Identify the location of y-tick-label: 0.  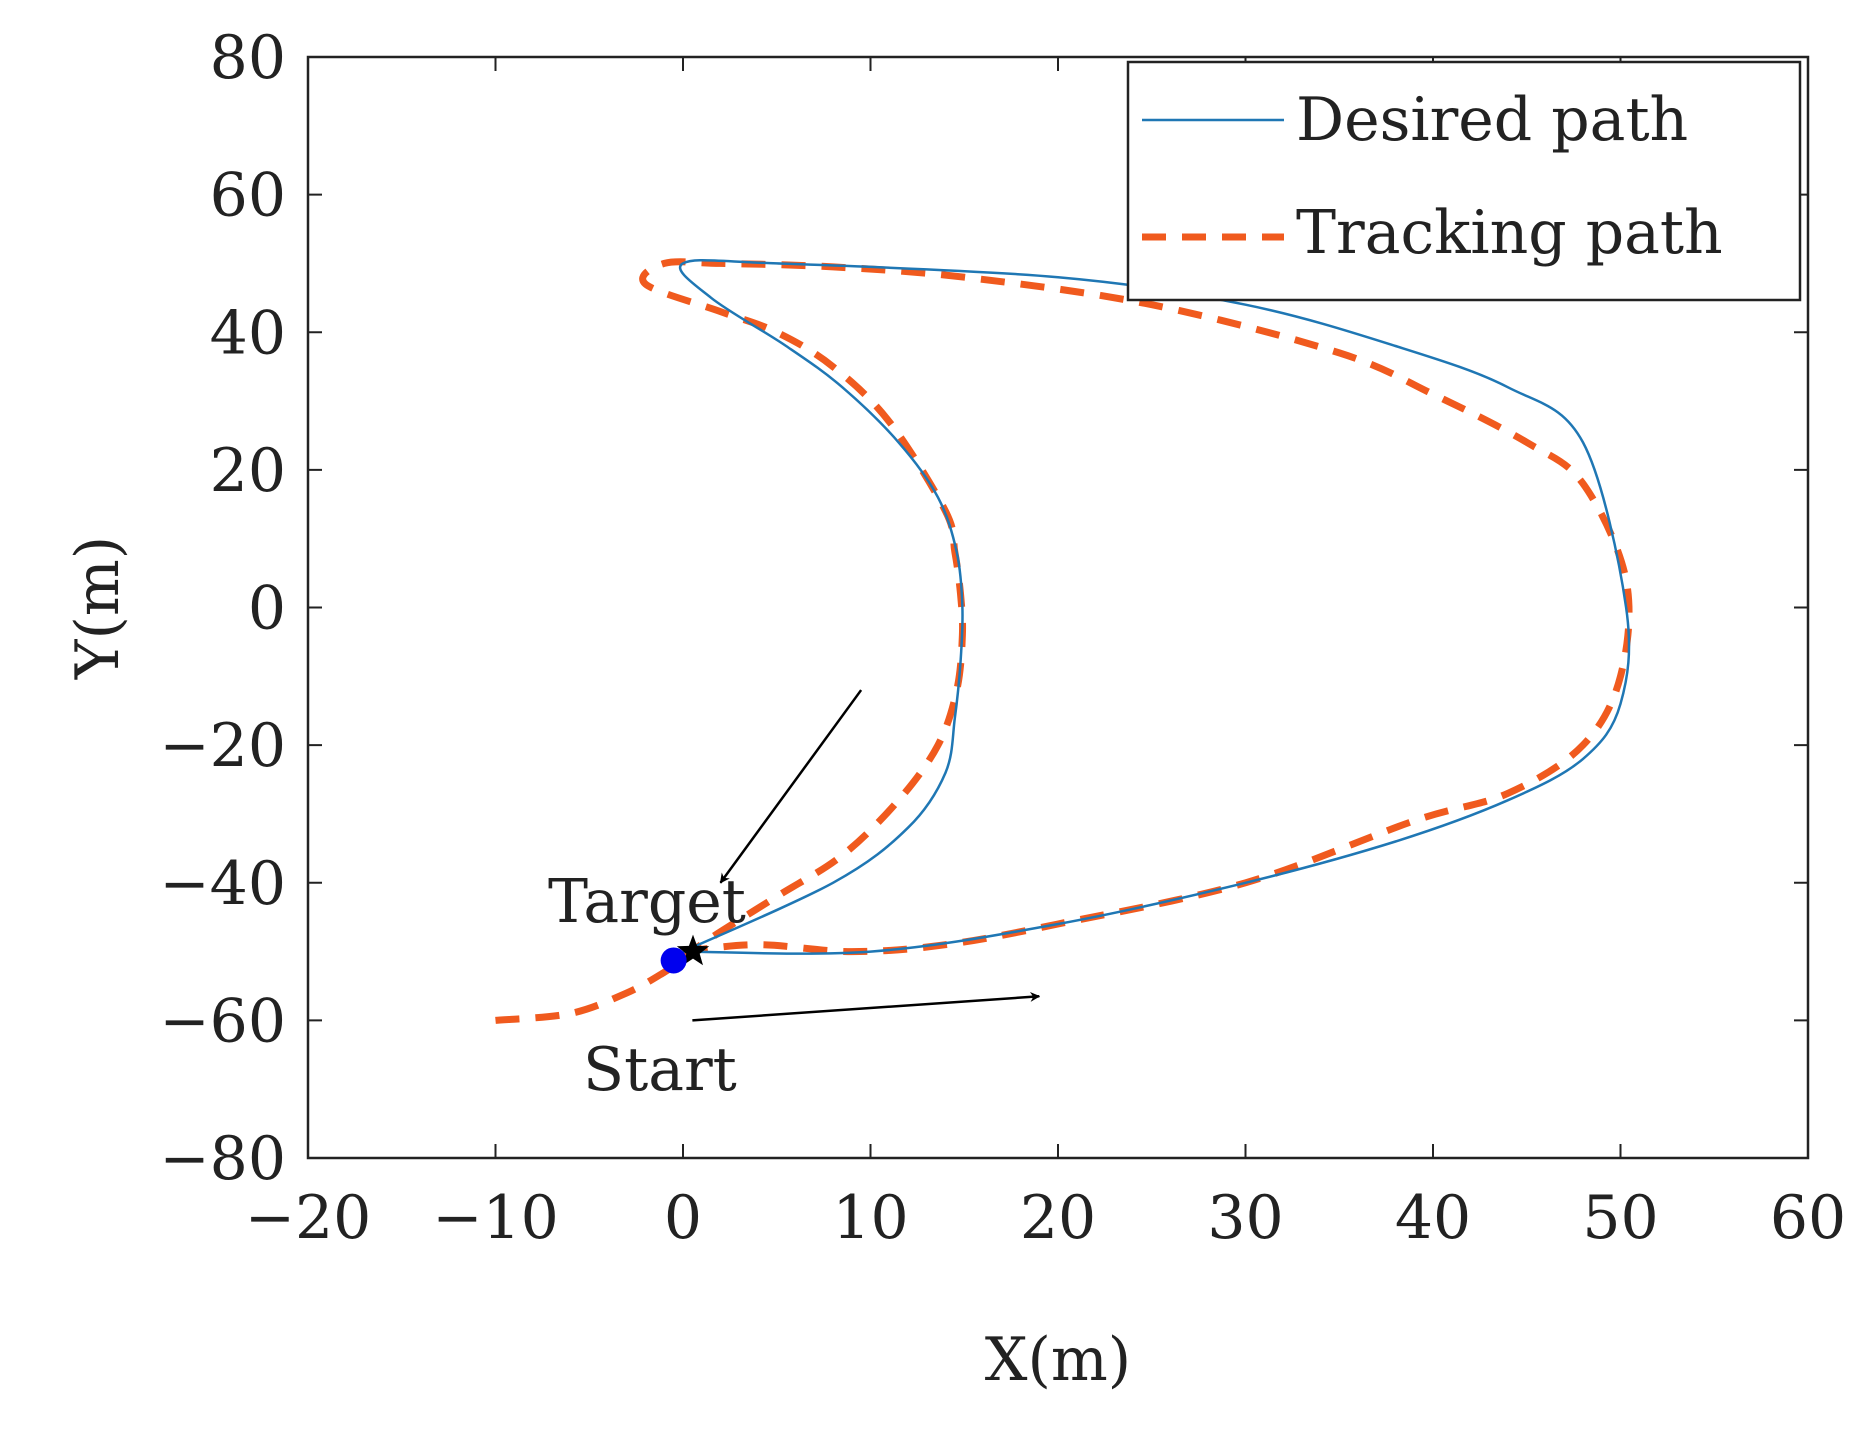
(267, 609).